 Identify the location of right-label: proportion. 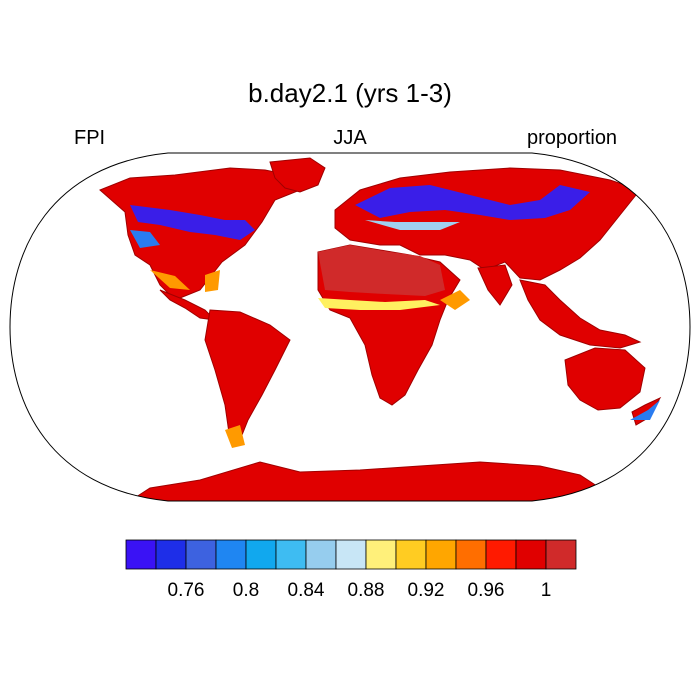
(572, 138).